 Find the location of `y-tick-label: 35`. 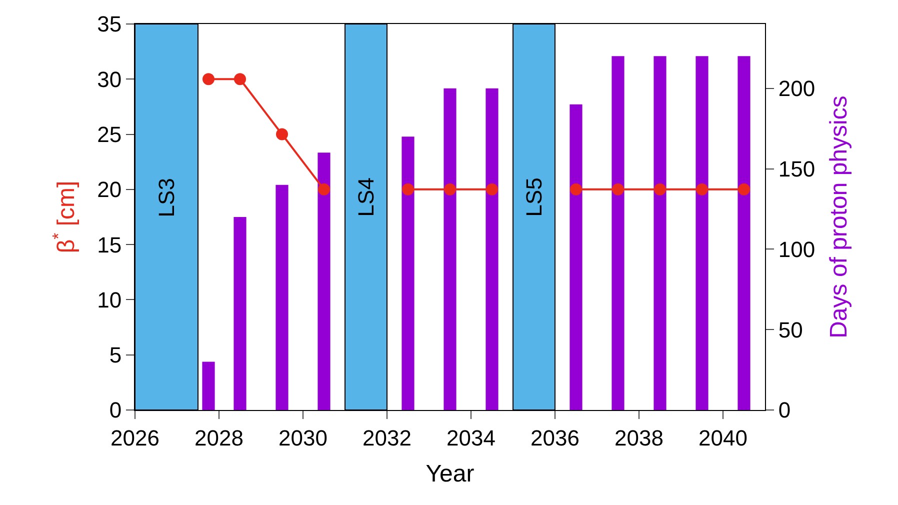

y-tick-label: 35 is located at coordinates (109, 24).